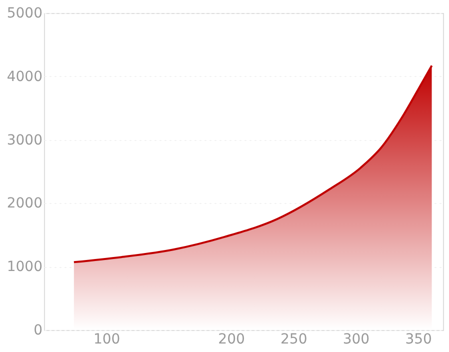 This screenshot has height=352, width=449. Describe the element at coordinates (38, 330) in the screenshot. I see `y-tick-label: 0` at that location.